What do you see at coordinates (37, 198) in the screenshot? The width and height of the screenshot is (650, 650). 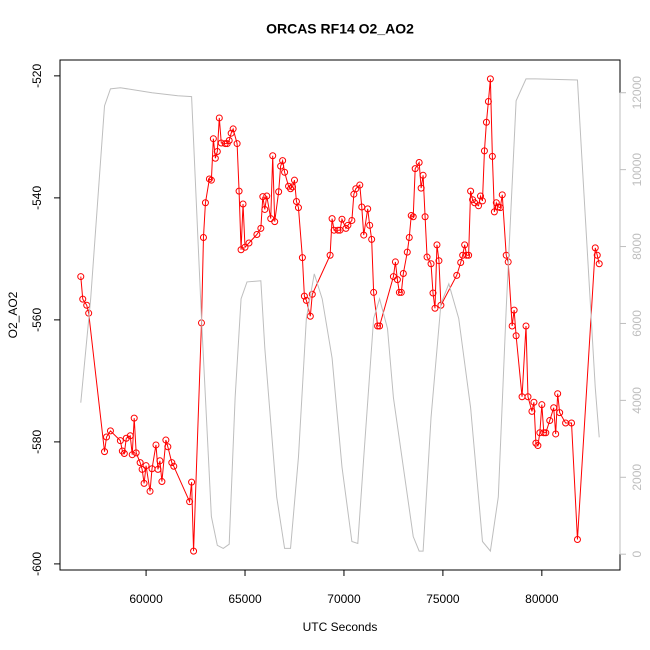 I see `y-tick-label: -540` at bounding box center [37, 198].